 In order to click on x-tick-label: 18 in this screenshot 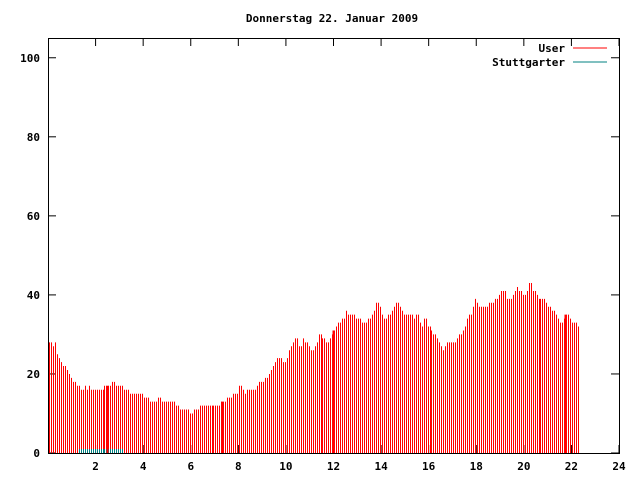, I will do `click(476, 466)`.